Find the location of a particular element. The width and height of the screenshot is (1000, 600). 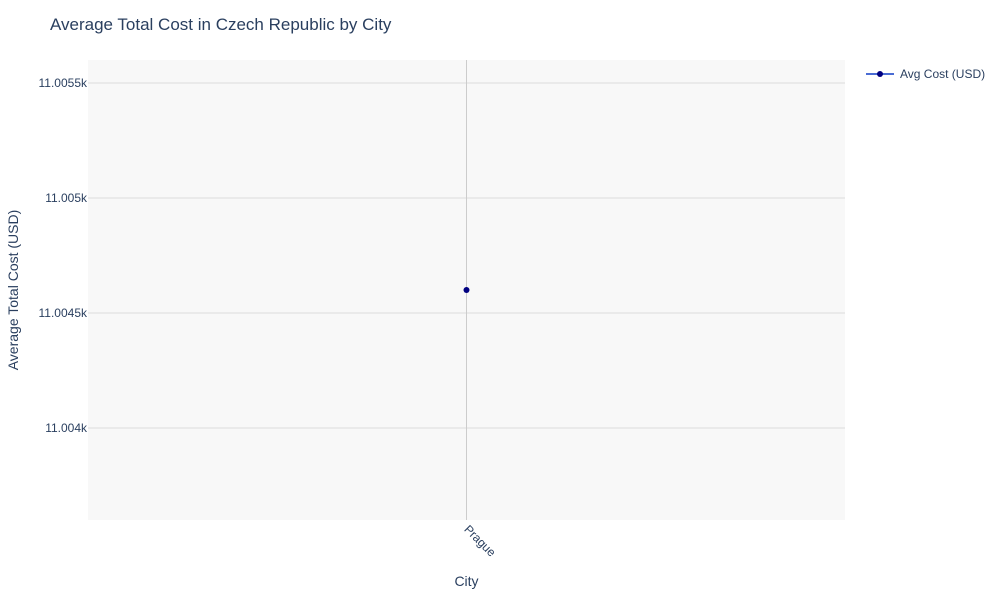

x-tick-label: Prague is located at coordinates (479, 540).